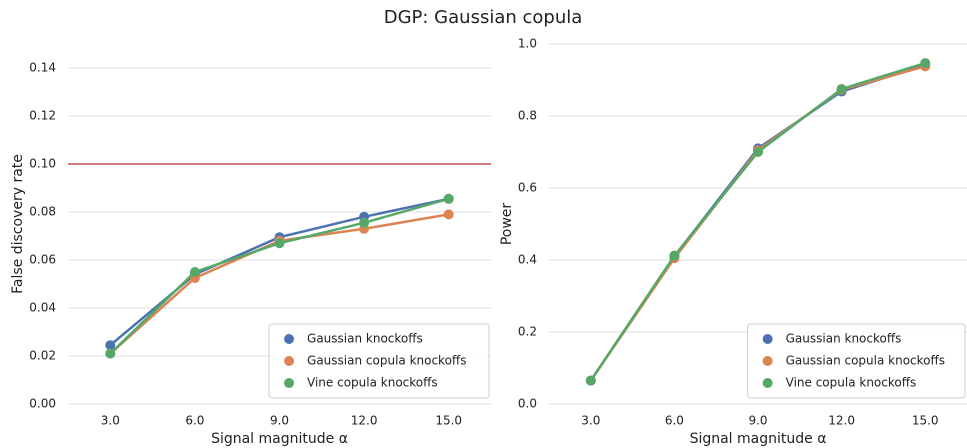 The image size is (967, 448). What do you see at coordinates (527, 188) in the screenshot?
I see `y-tick-label: 0.6` at bounding box center [527, 188].